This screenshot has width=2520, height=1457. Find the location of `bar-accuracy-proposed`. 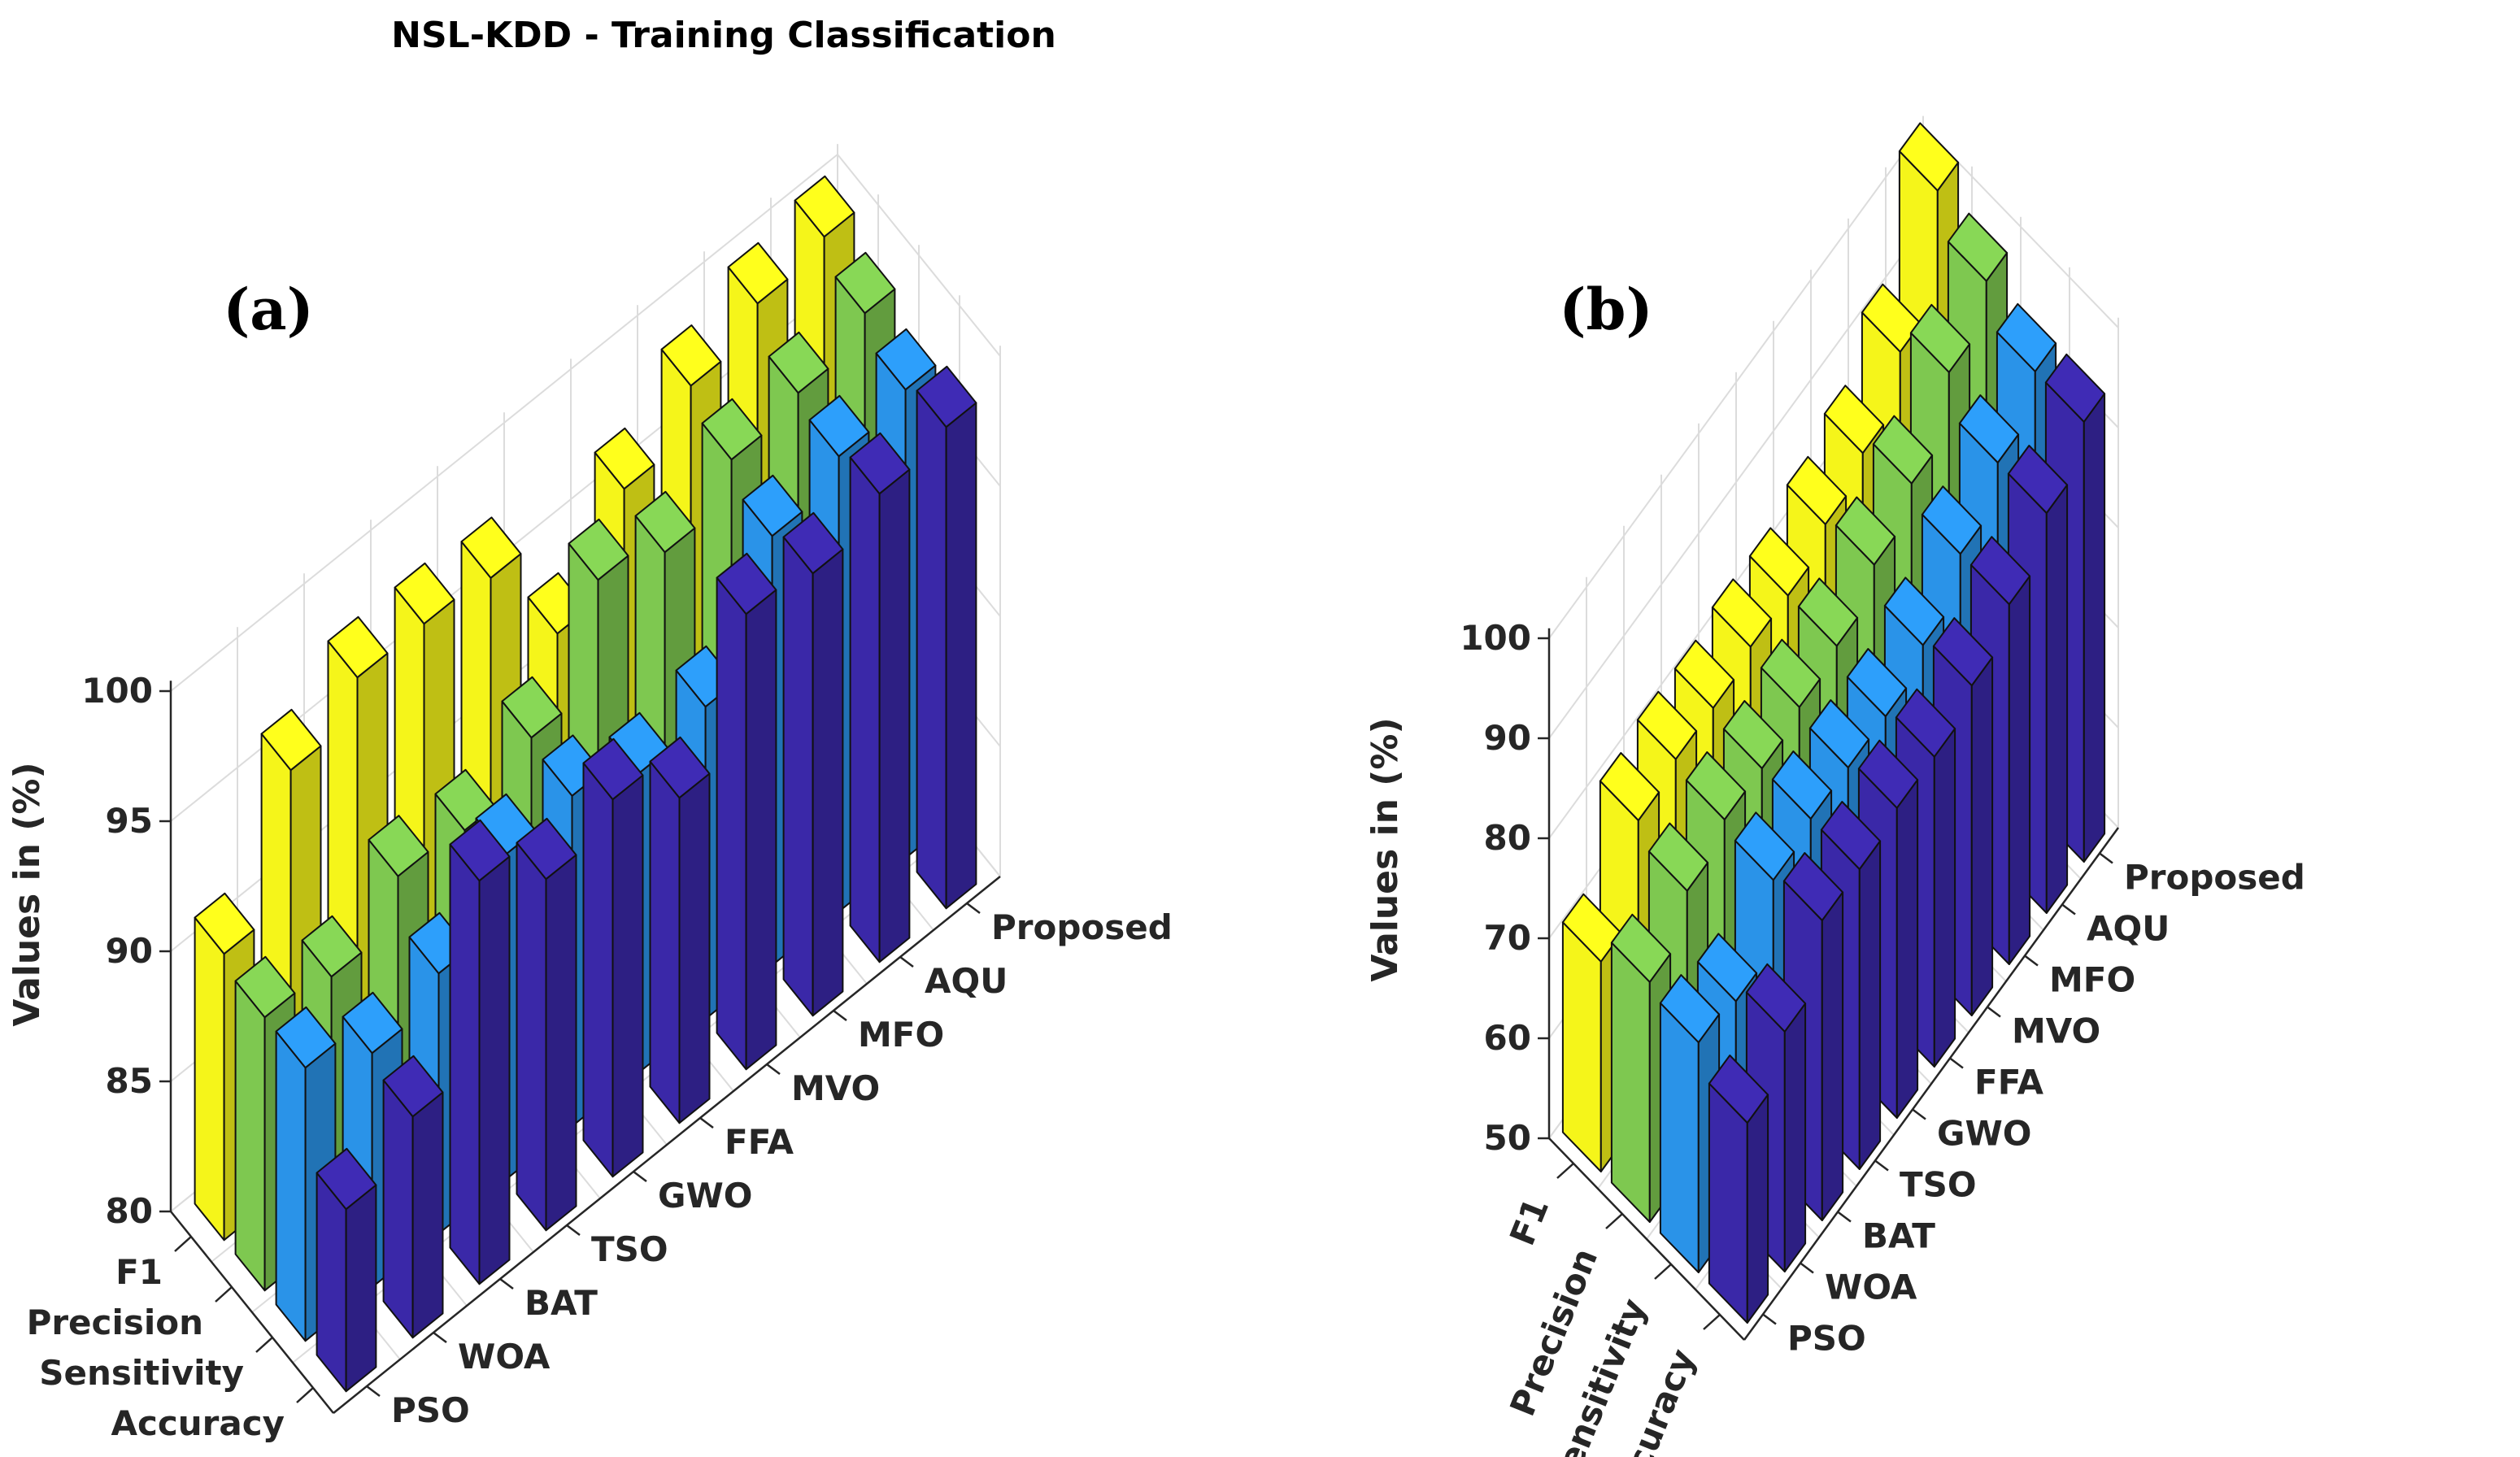

bar-accuracy-proposed is located at coordinates (946, 637).